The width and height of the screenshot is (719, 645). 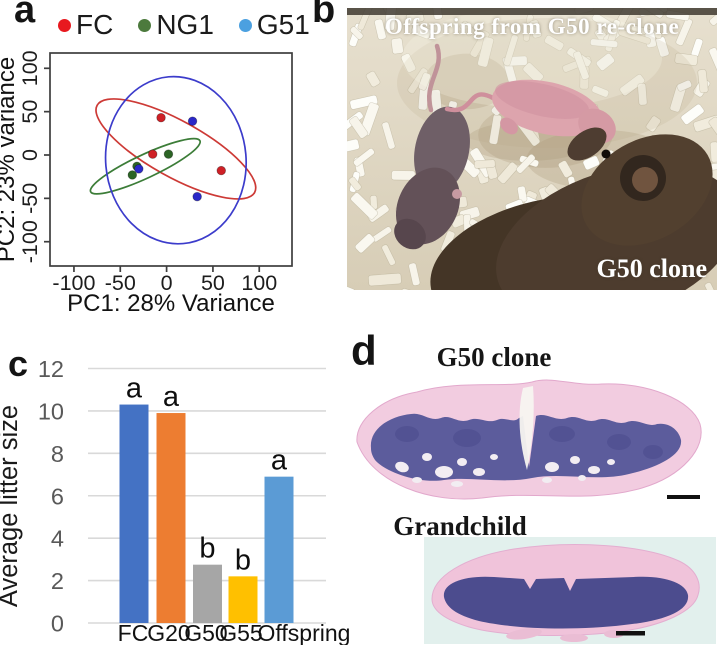 I want to click on pup-pink-tail, so click(x=470, y=102).